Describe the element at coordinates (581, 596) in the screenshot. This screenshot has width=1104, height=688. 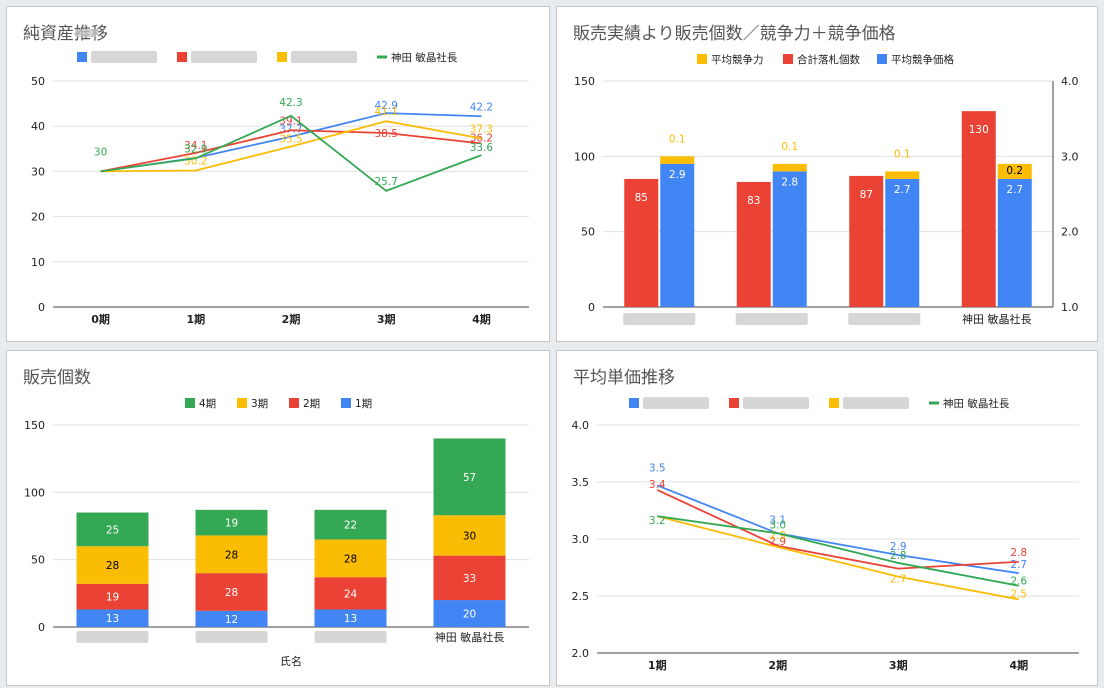
I see `y-tick-label: 2.5` at that location.